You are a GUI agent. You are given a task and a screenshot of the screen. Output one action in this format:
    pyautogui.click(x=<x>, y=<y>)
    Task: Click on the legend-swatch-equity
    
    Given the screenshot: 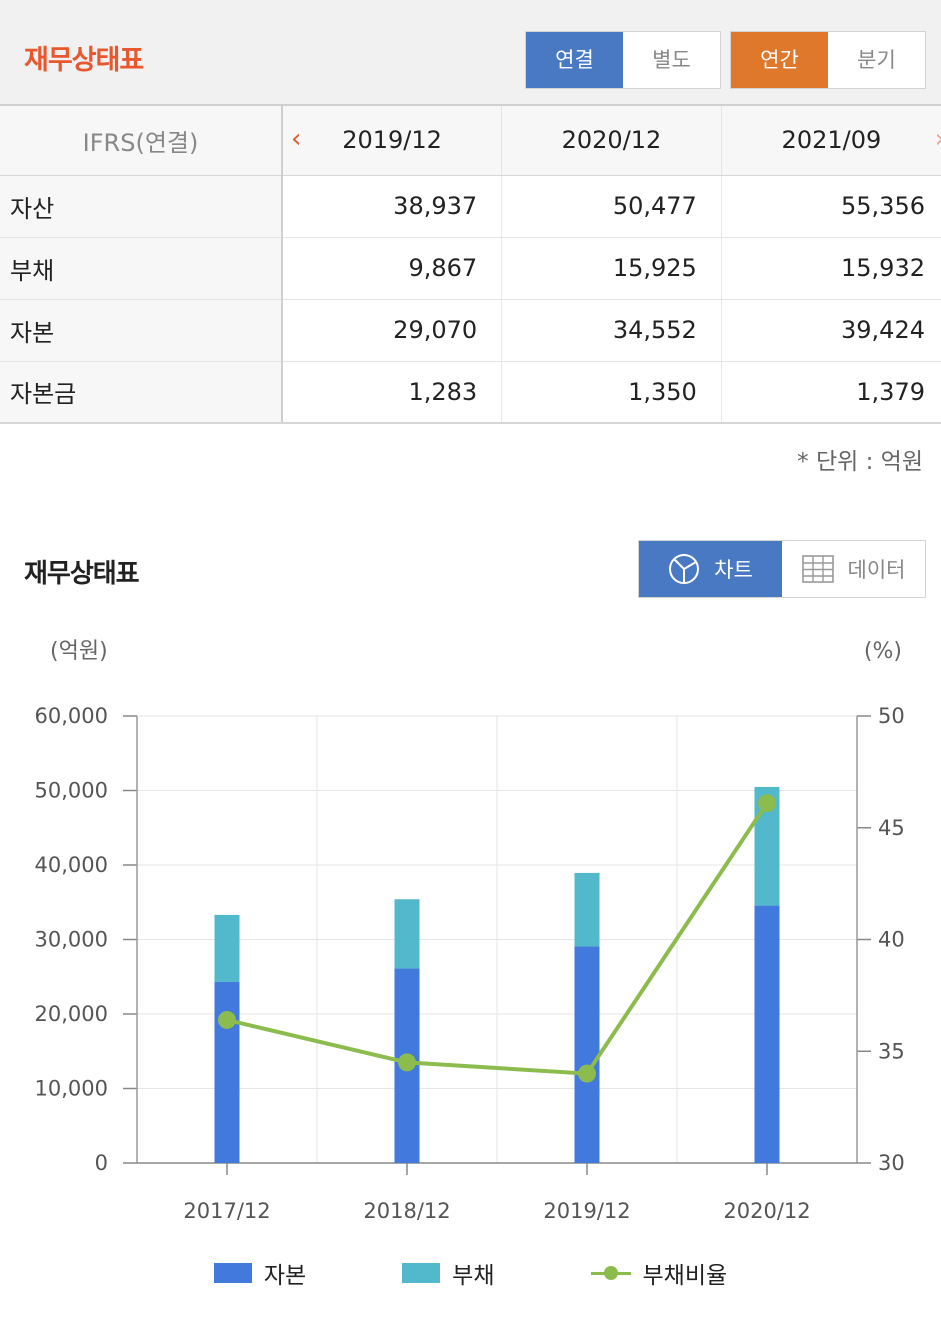 What is the action you would take?
    pyautogui.click(x=232, y=1273)
    